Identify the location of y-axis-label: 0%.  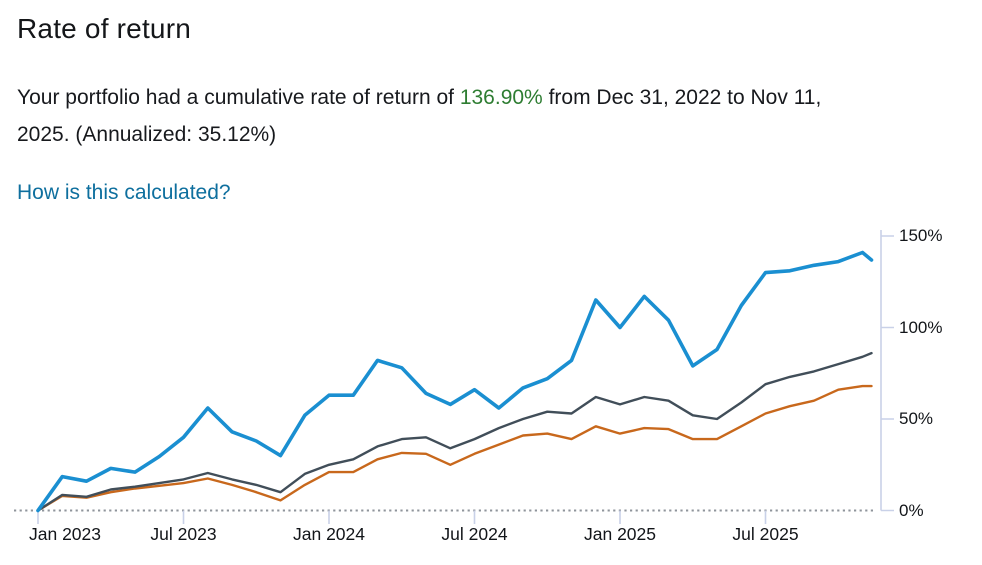
(911, 510).